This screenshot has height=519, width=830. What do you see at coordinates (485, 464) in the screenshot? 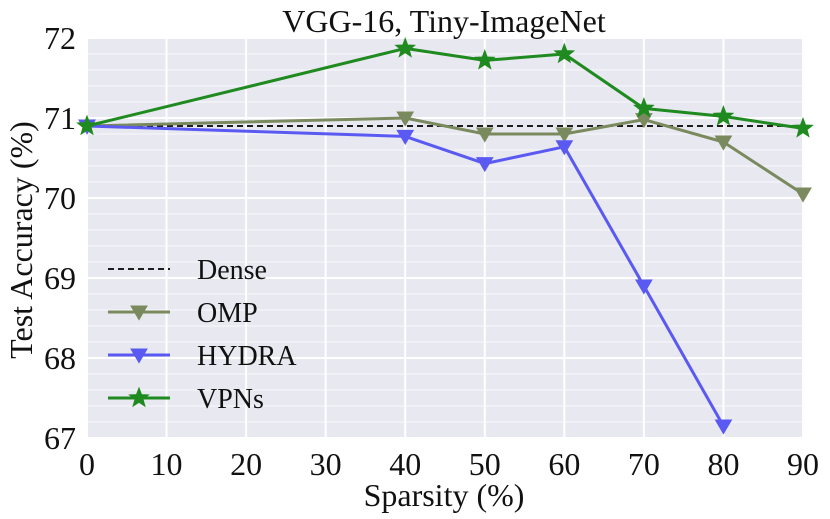
I see `x-tick-label: 50` at bounding box center [485, 464].